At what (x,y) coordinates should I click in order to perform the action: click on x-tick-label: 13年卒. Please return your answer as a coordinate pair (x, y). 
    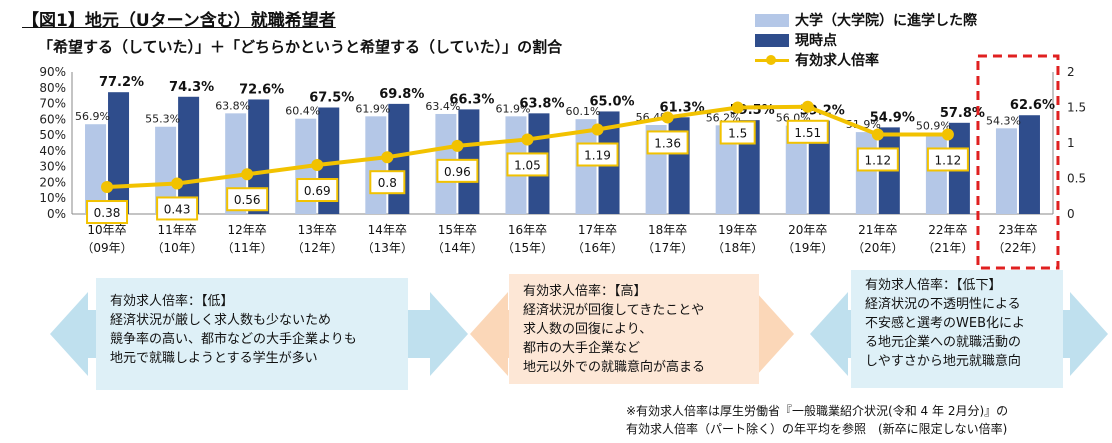
    Looking at the image, I should click on (317, 230).